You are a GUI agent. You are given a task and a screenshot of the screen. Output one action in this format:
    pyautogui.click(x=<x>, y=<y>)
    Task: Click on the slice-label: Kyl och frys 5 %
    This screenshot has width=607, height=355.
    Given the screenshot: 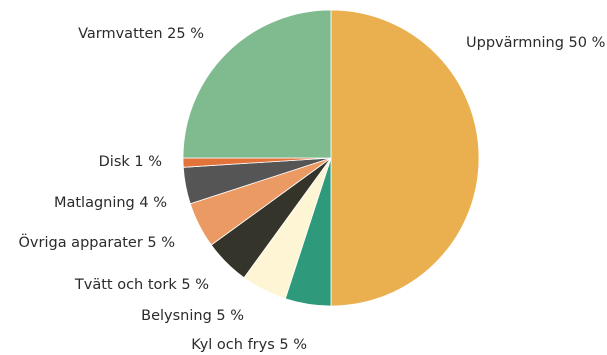 What is the action you would take?
    pyautogui.click(x=249, y=345)
    